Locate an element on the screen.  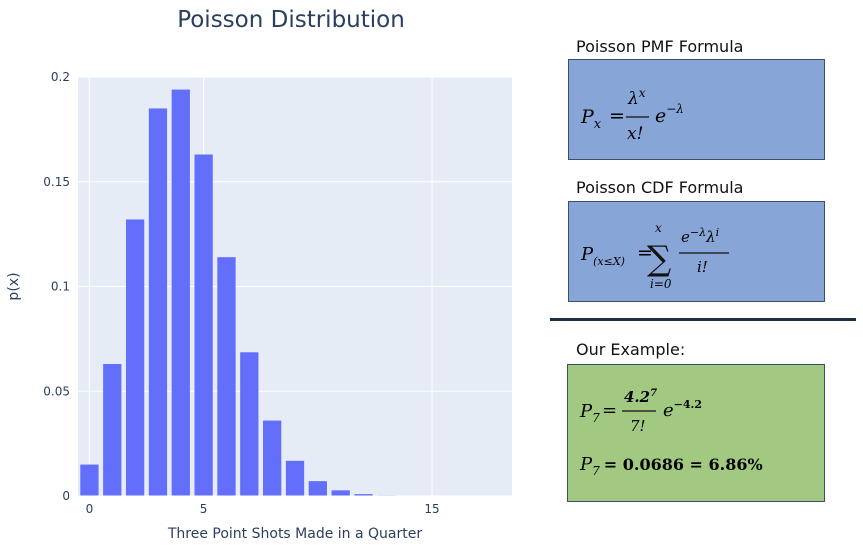
pmf-numerator: λx is located at coordinates (636, 97).